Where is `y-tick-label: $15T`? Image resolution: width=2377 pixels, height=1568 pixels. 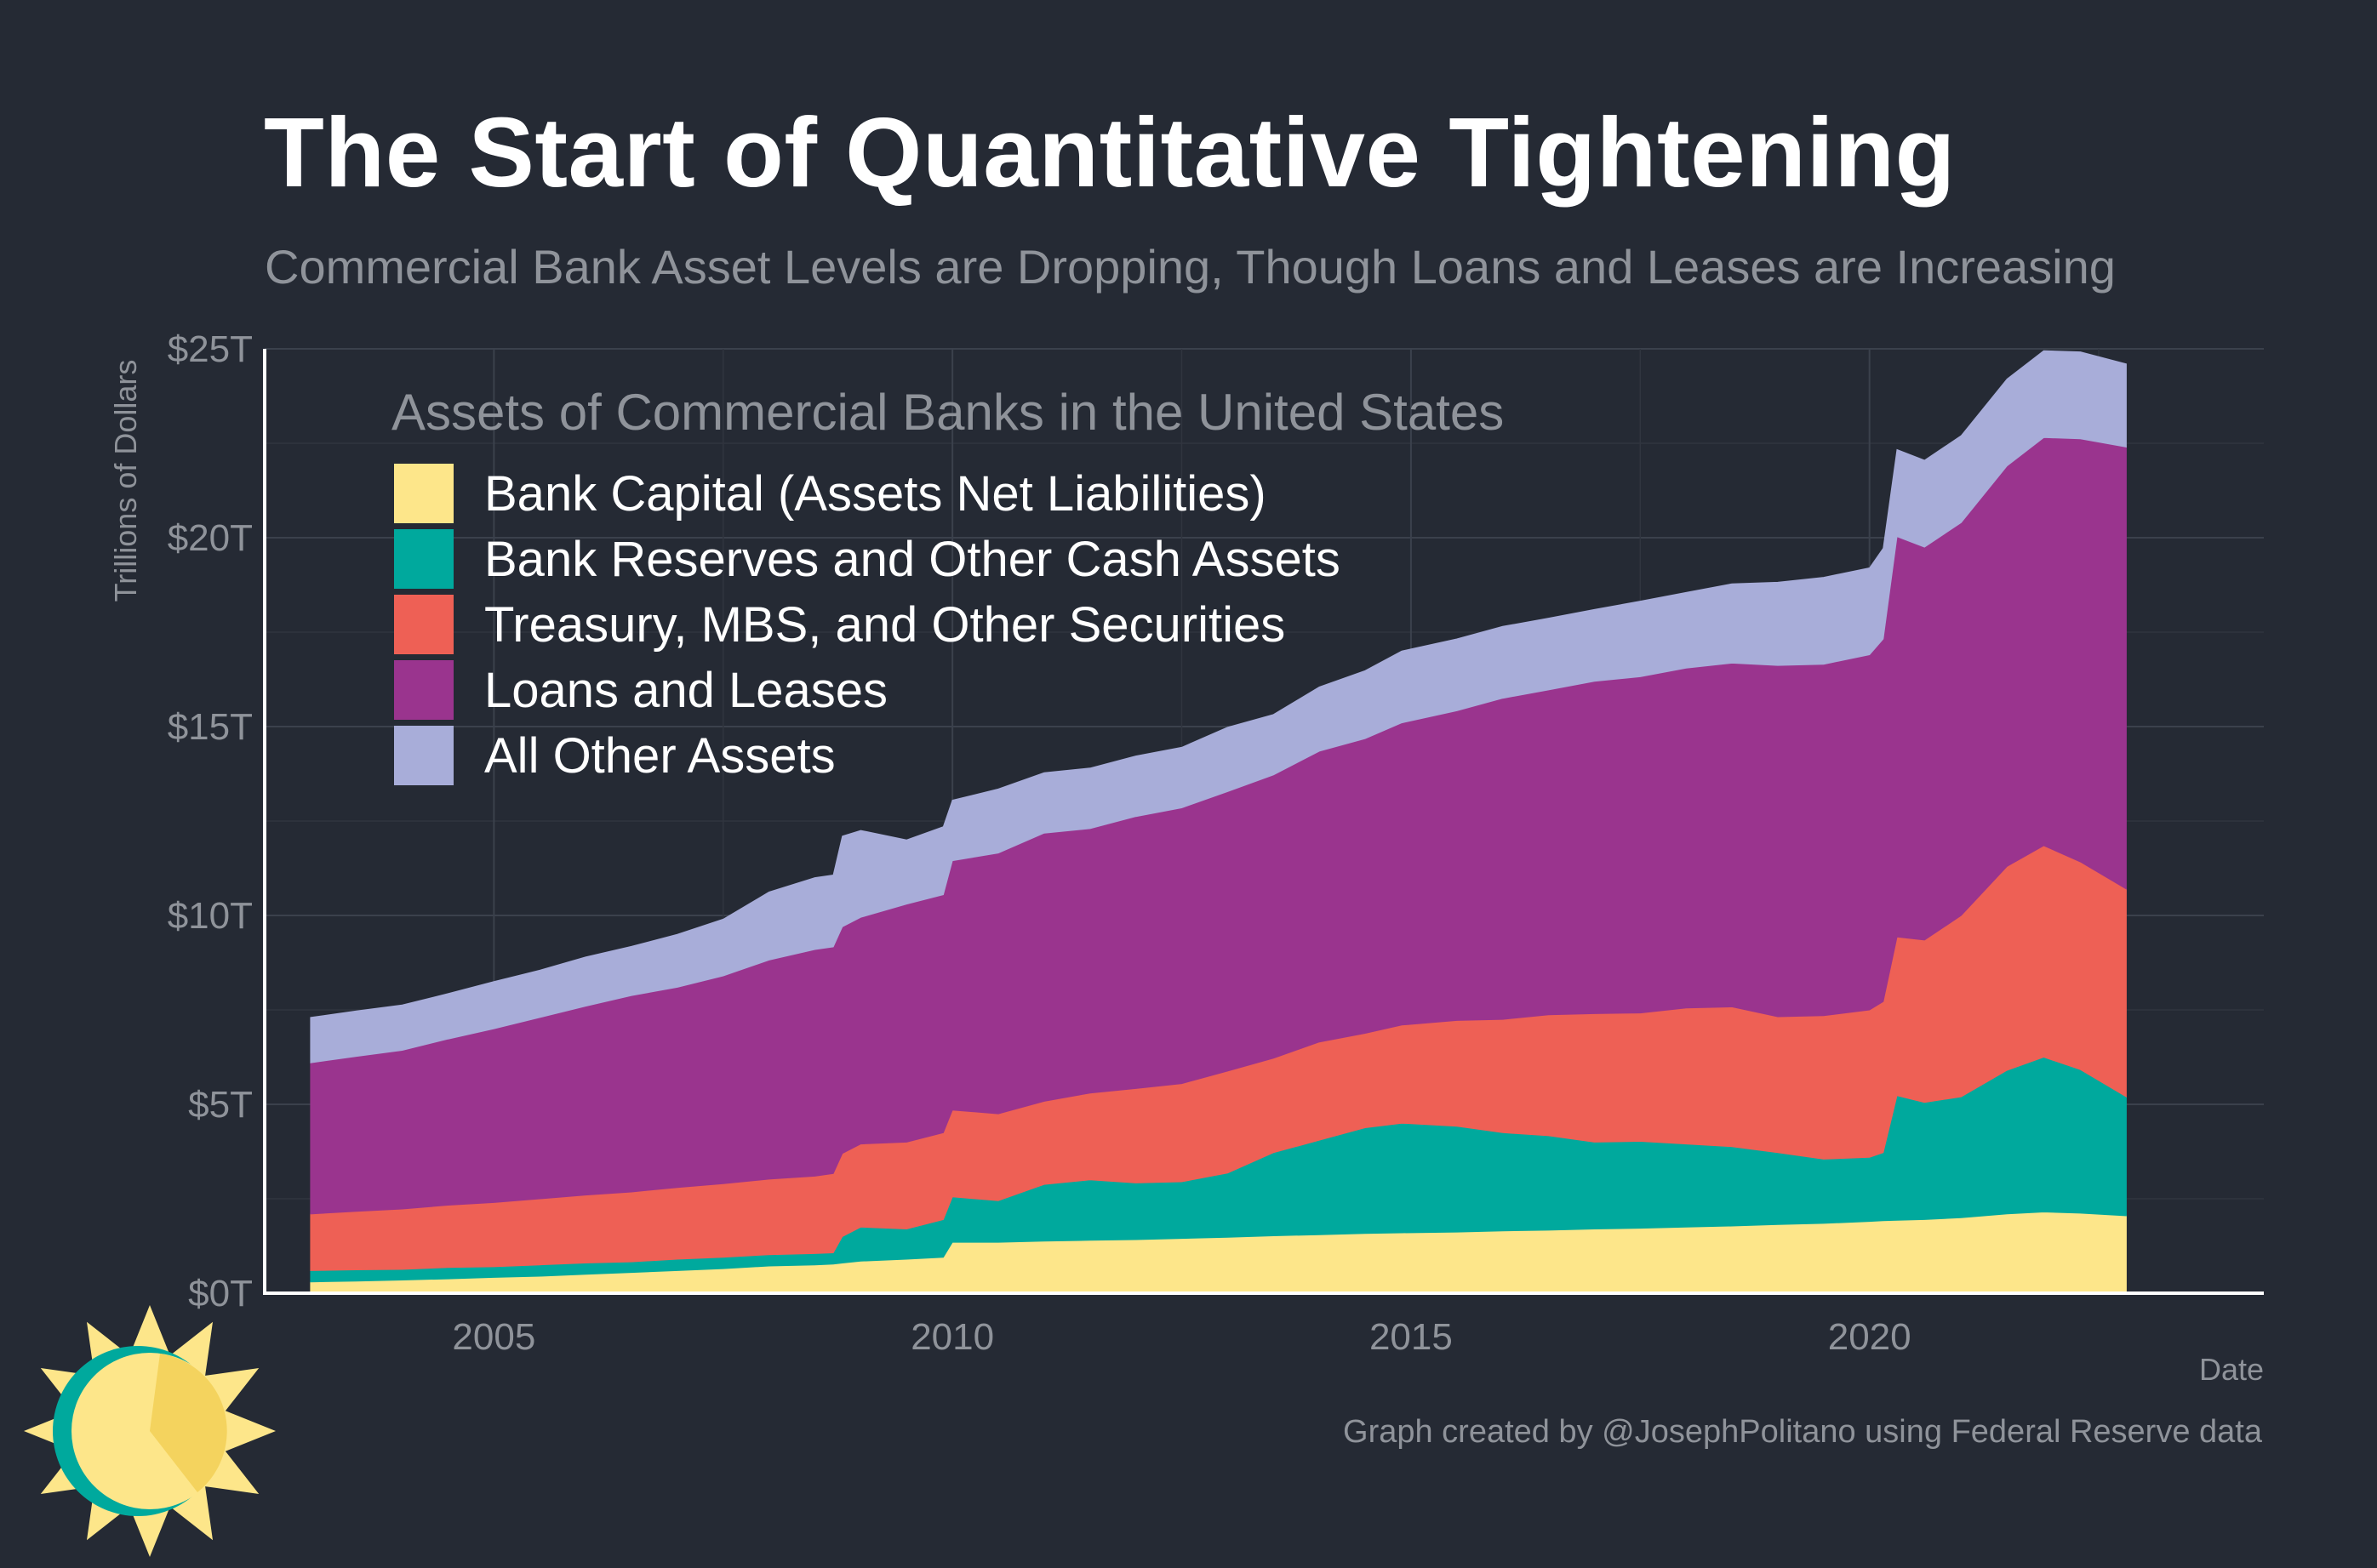
y-tick-label: $15T is located at coordinates (211, 727).